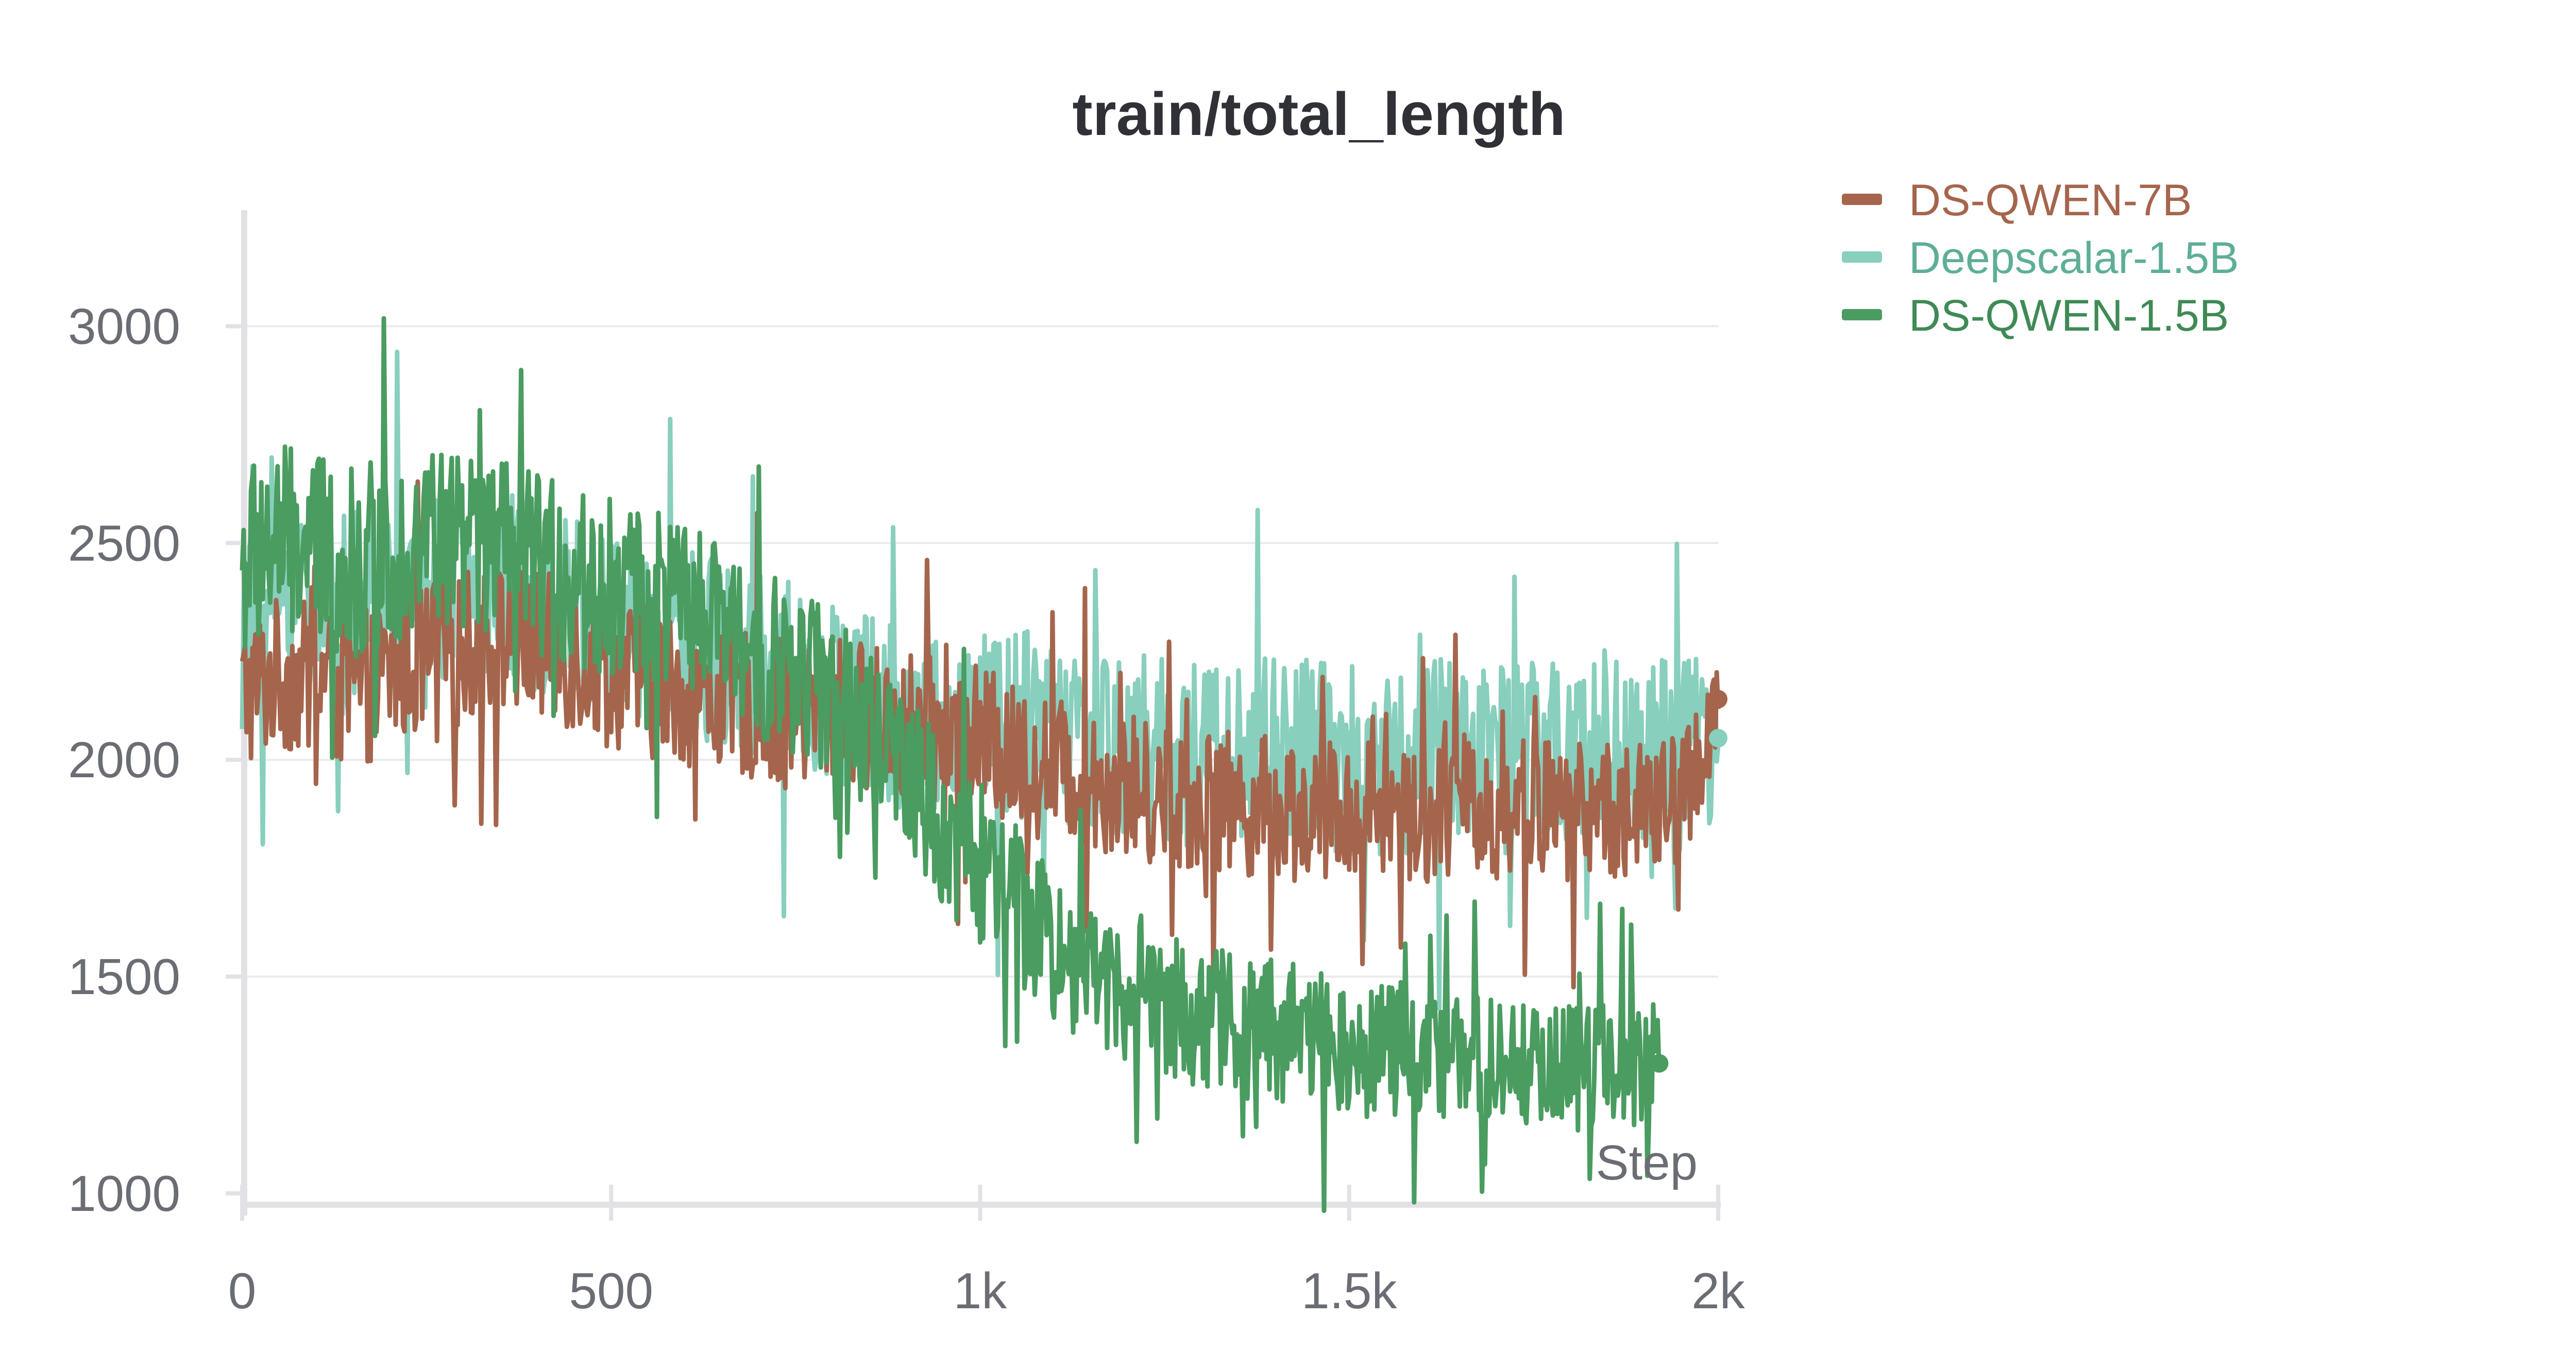 This screenshot has height=1368, width=2576. Describe the element at coordinates (981, 1290) in the screenshot. I see `x-tick-label: 1k` at that location.